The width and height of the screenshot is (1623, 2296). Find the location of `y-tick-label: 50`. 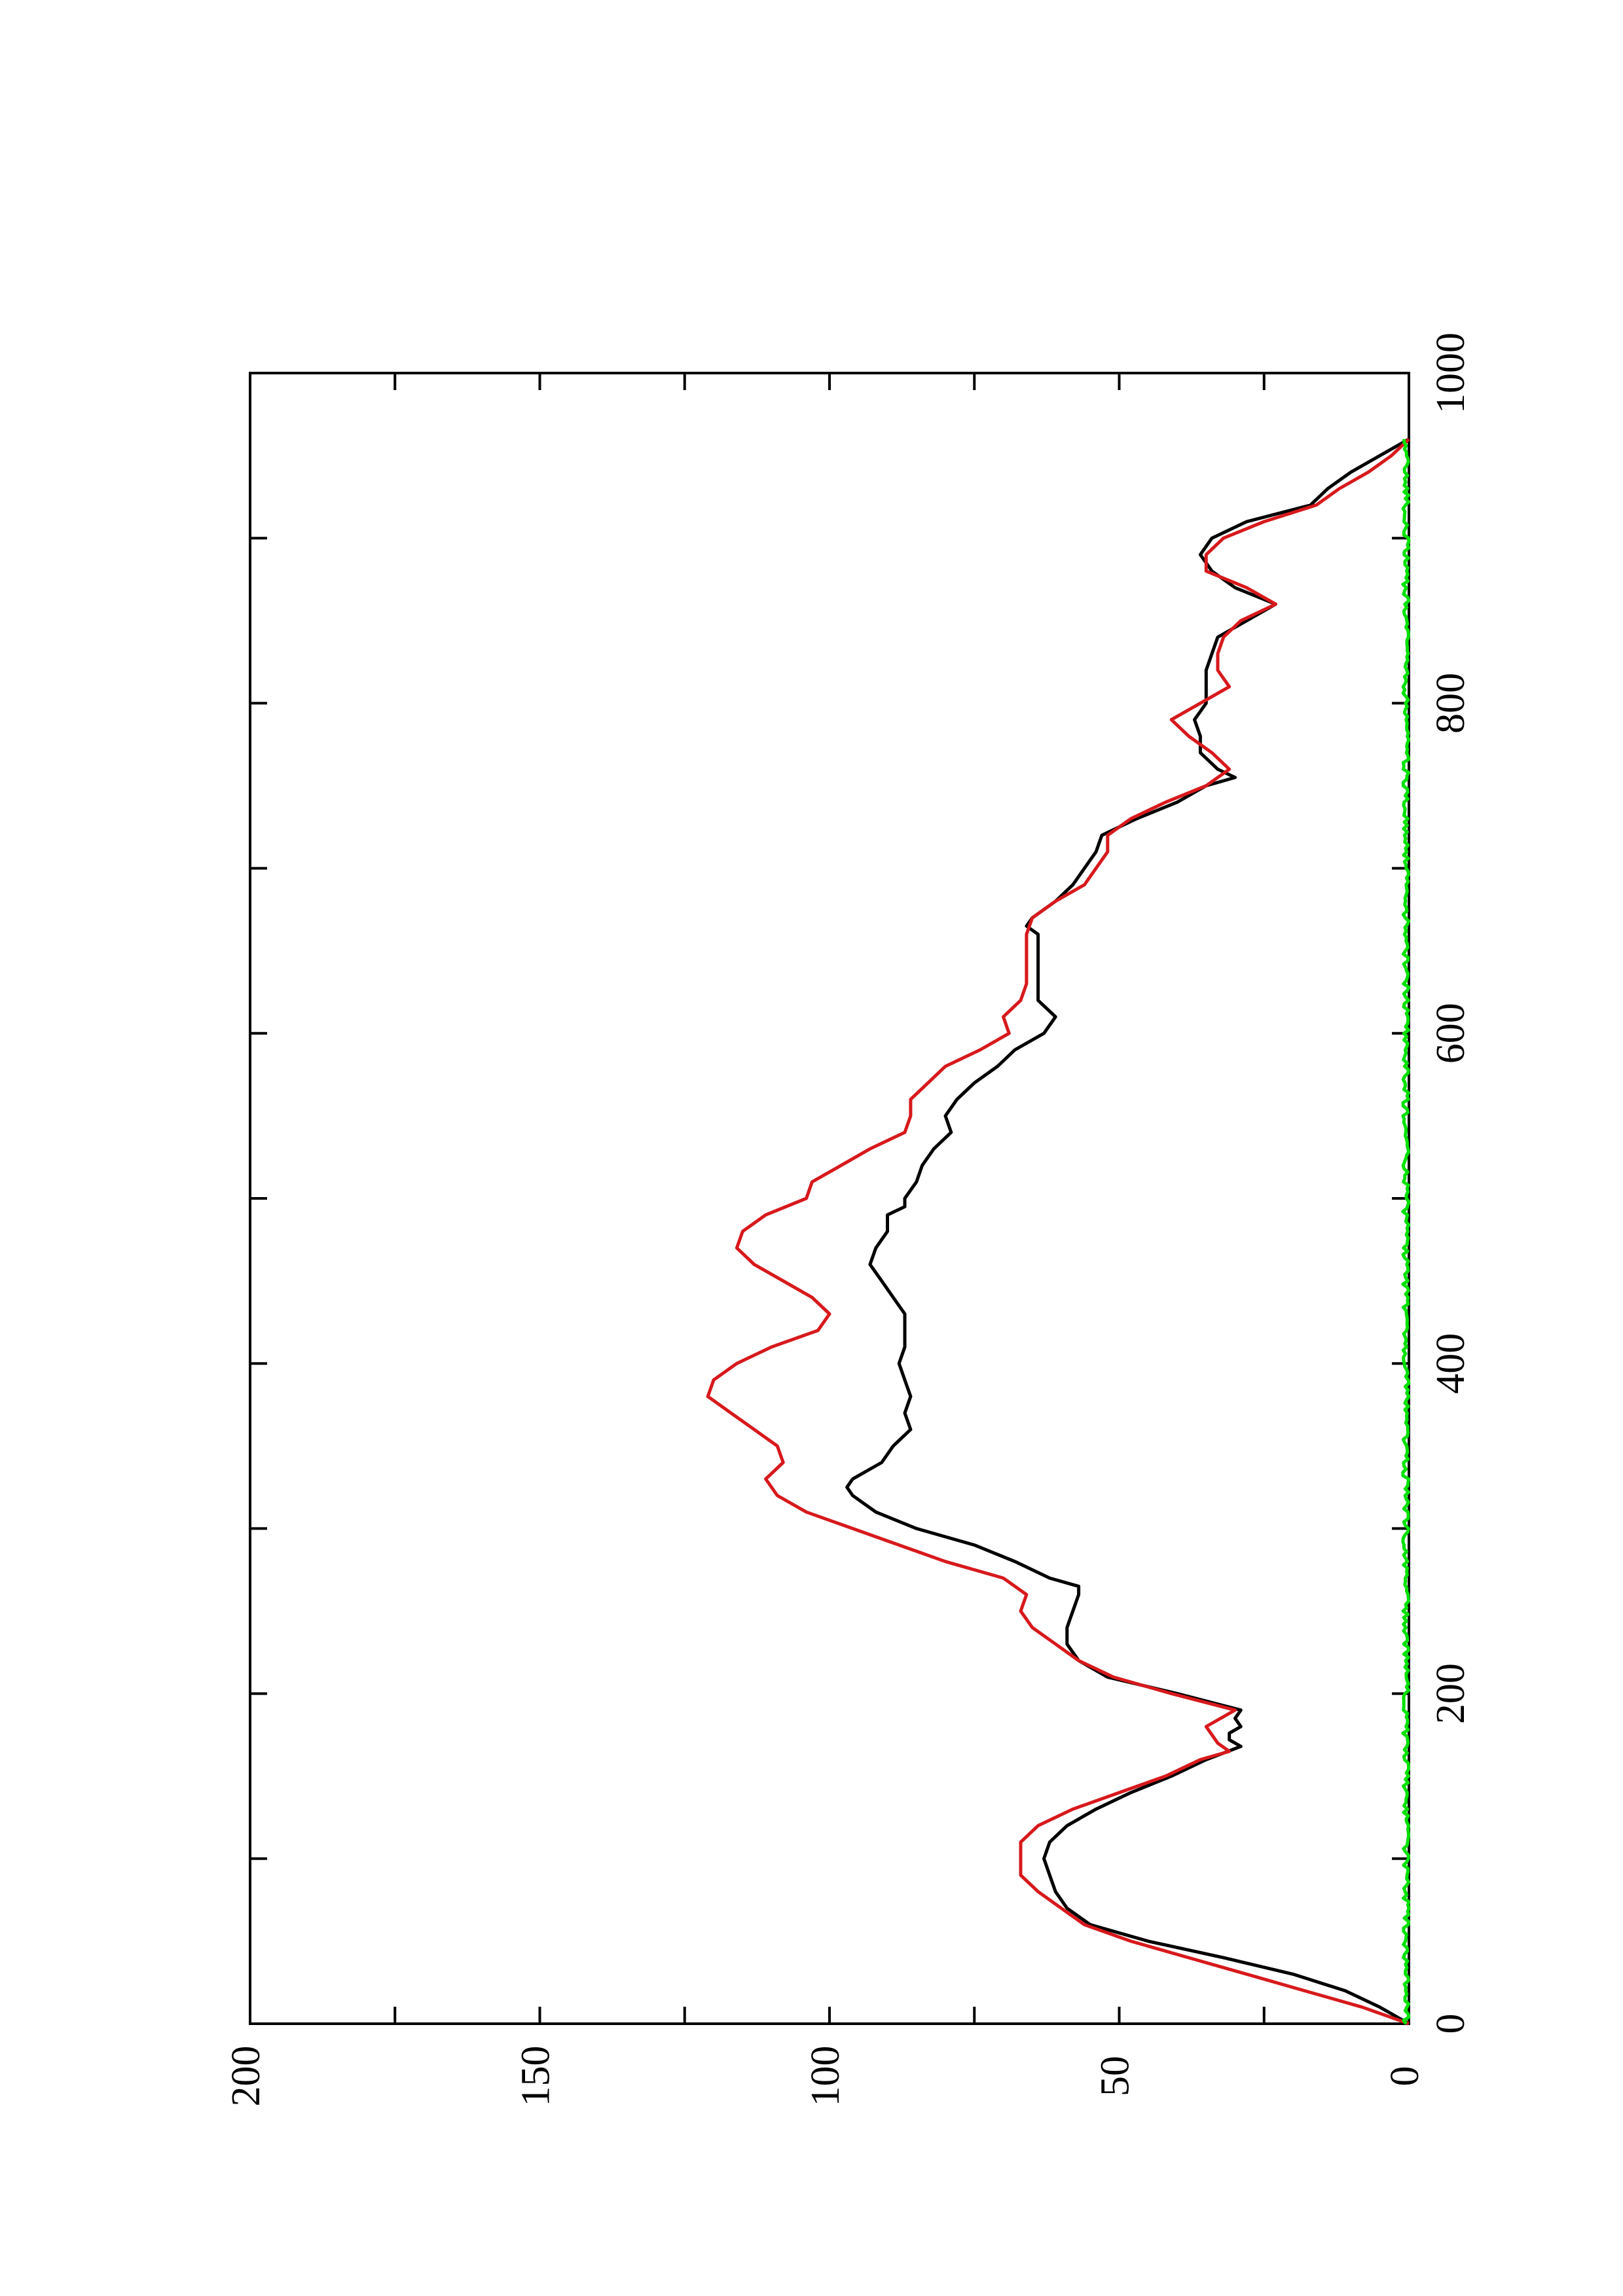

y-tick-label: 50 is located at coordinates (1115, 2076).